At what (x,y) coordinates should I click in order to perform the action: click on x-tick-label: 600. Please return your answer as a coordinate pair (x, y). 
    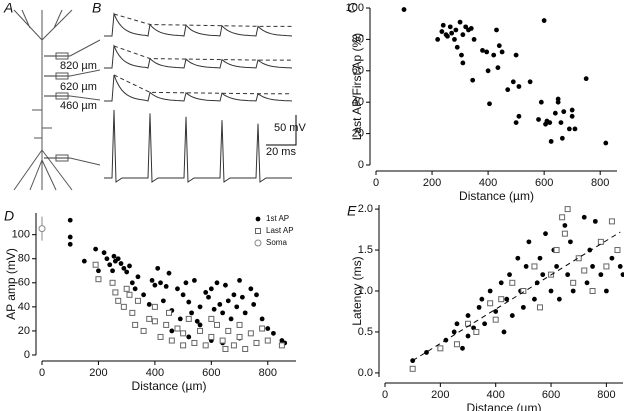
    Looking at the image, I should click on (544, 183).